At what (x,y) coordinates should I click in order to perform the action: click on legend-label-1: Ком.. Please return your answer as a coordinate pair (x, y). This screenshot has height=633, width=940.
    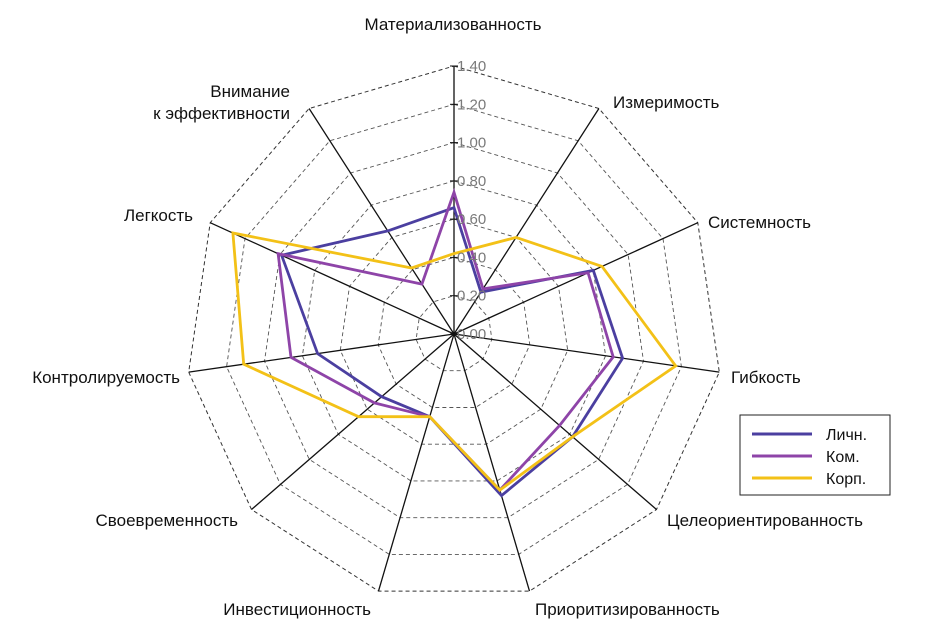
    Looking at the image, I should click on (843, 457).